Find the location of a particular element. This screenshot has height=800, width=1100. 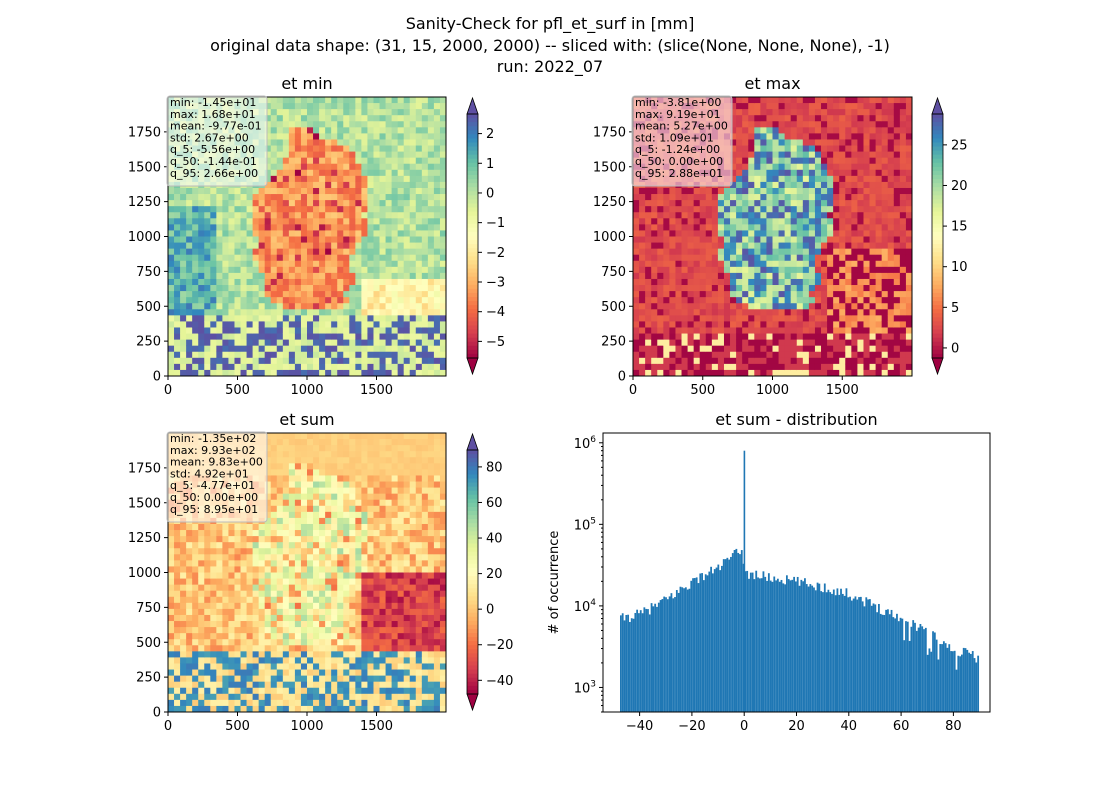

y-tick-label: 0 is located at coordinates (157, 377).